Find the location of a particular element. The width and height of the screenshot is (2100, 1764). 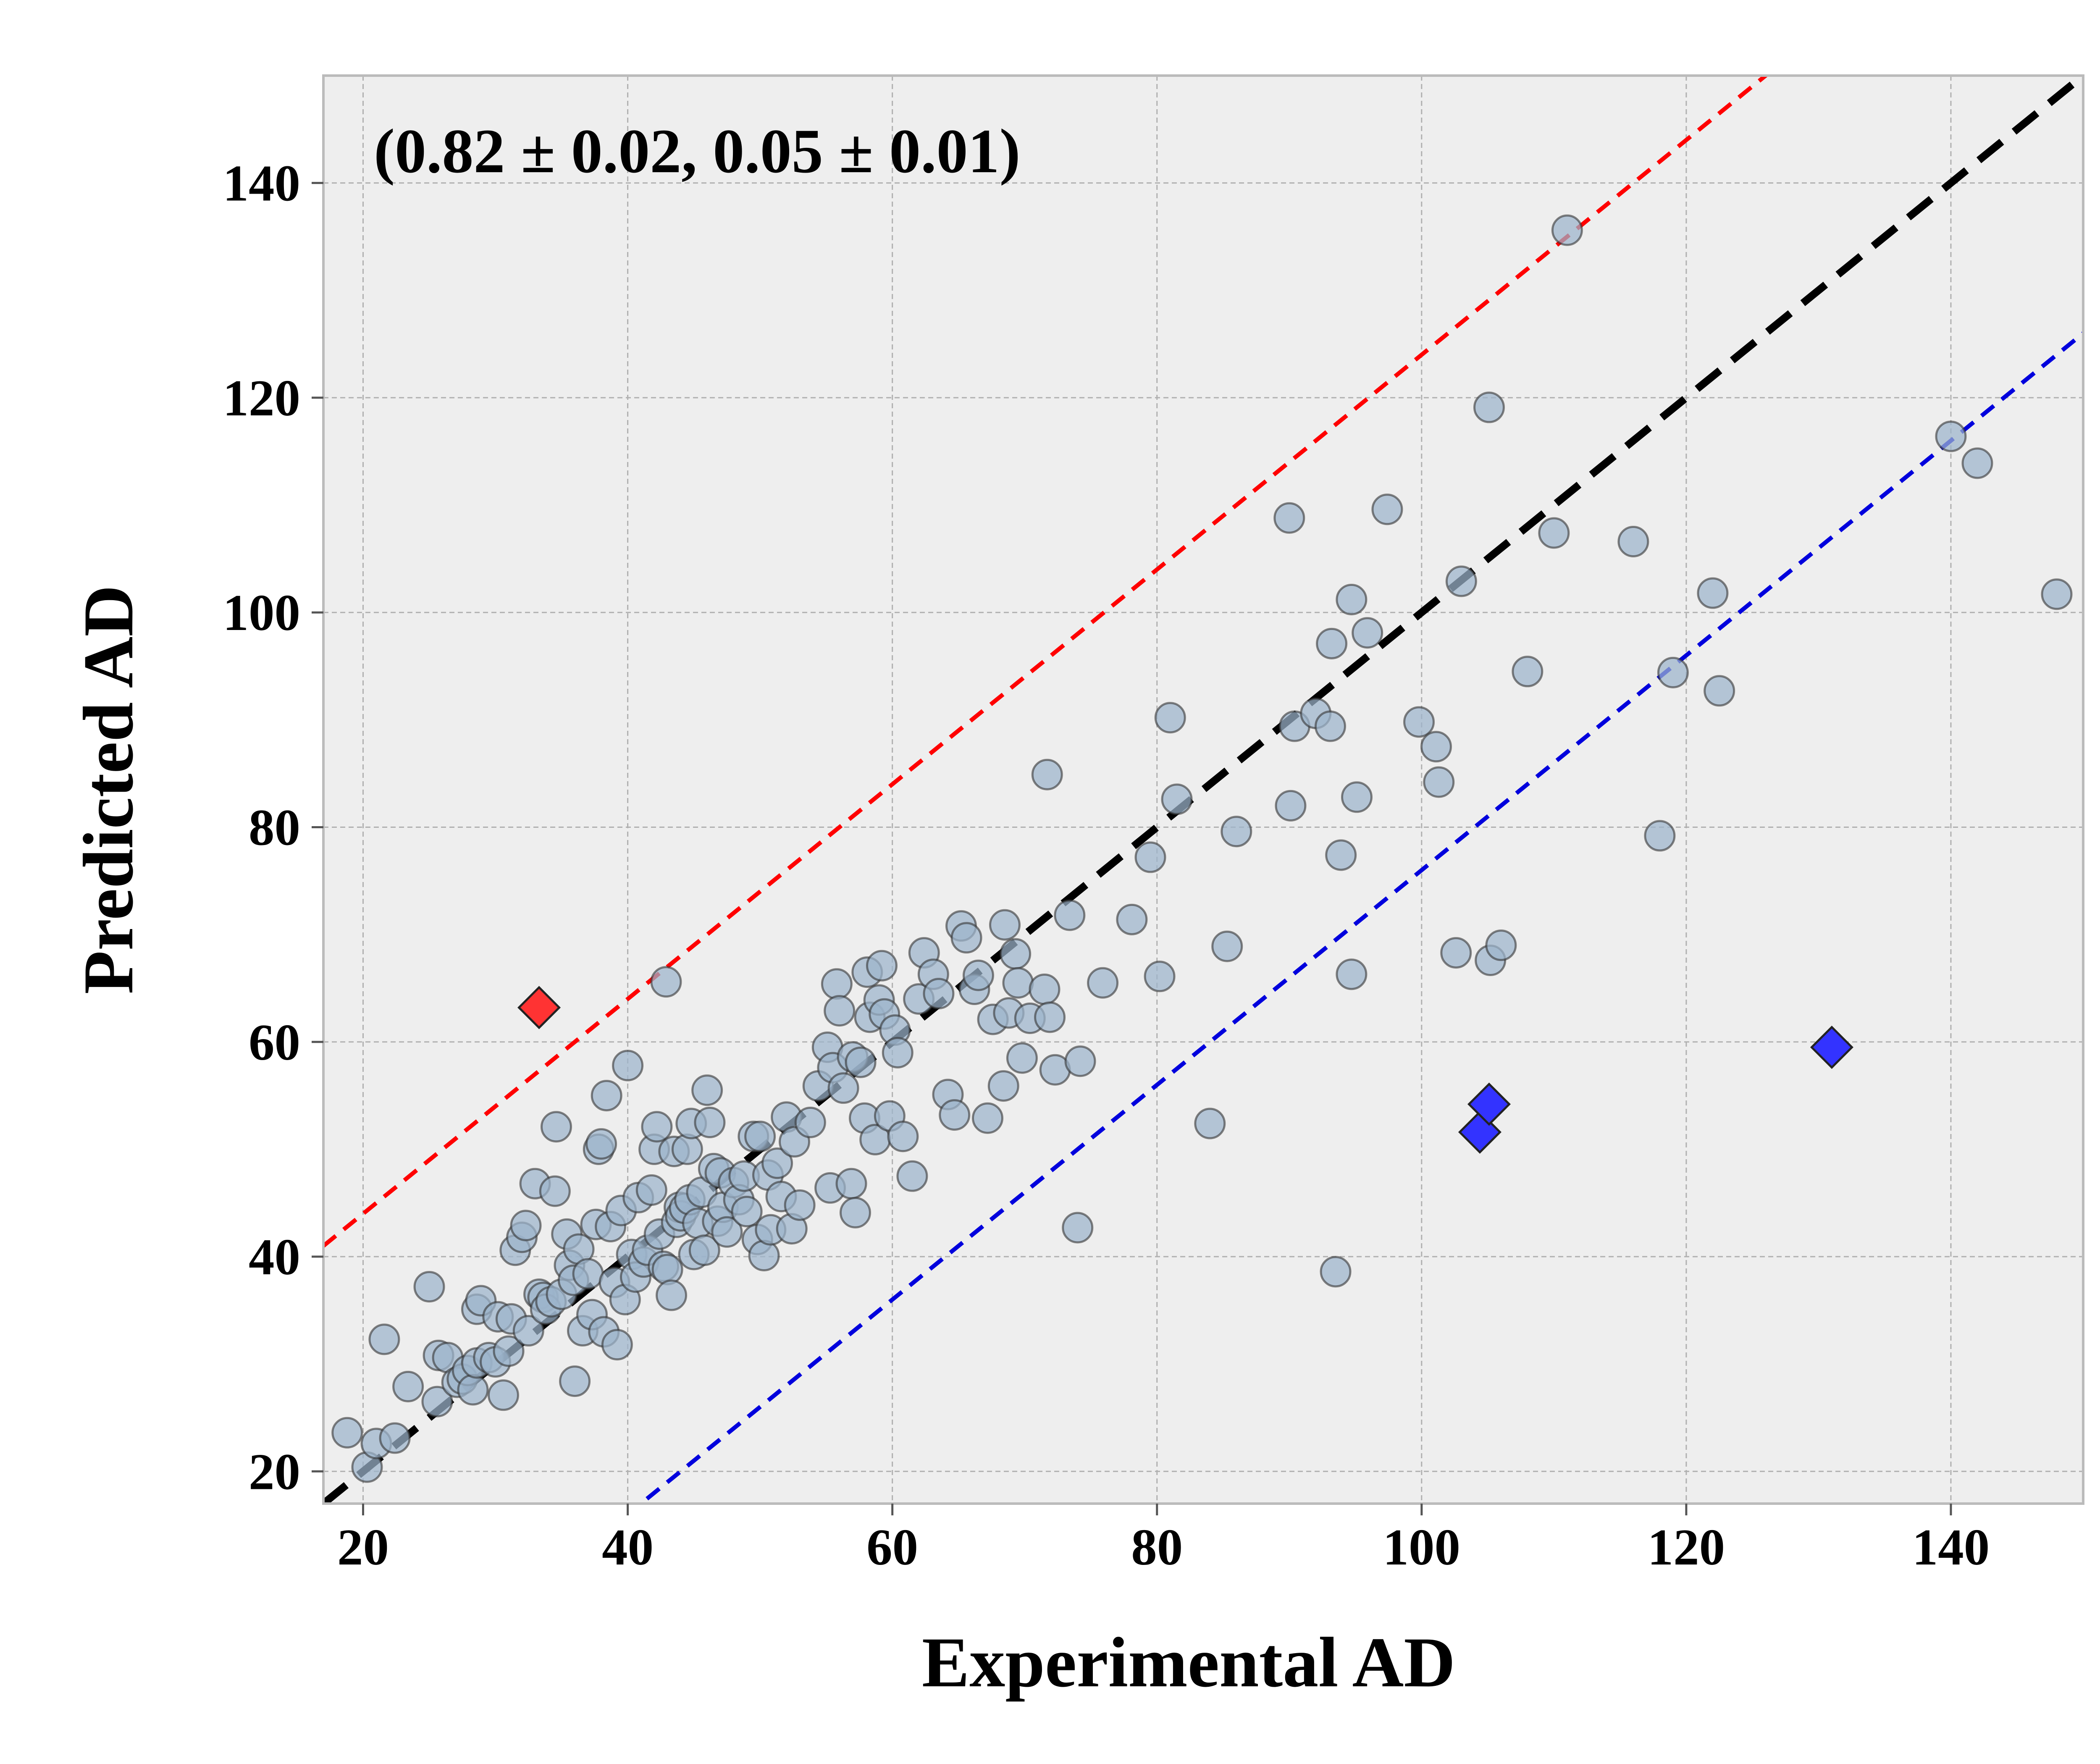

outlier-high-marker is located at coordinates (539, 1007).